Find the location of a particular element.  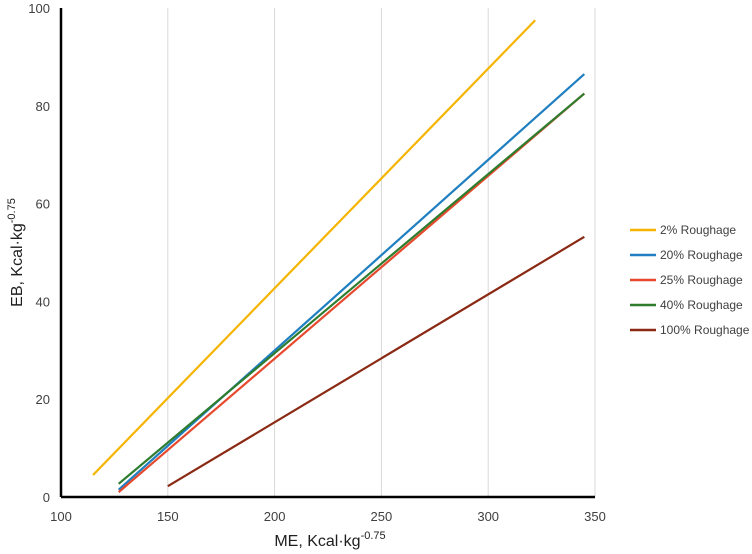

x-axis-title: ME, Kcal·kg-0.75 is located at coordinates (329, 540).